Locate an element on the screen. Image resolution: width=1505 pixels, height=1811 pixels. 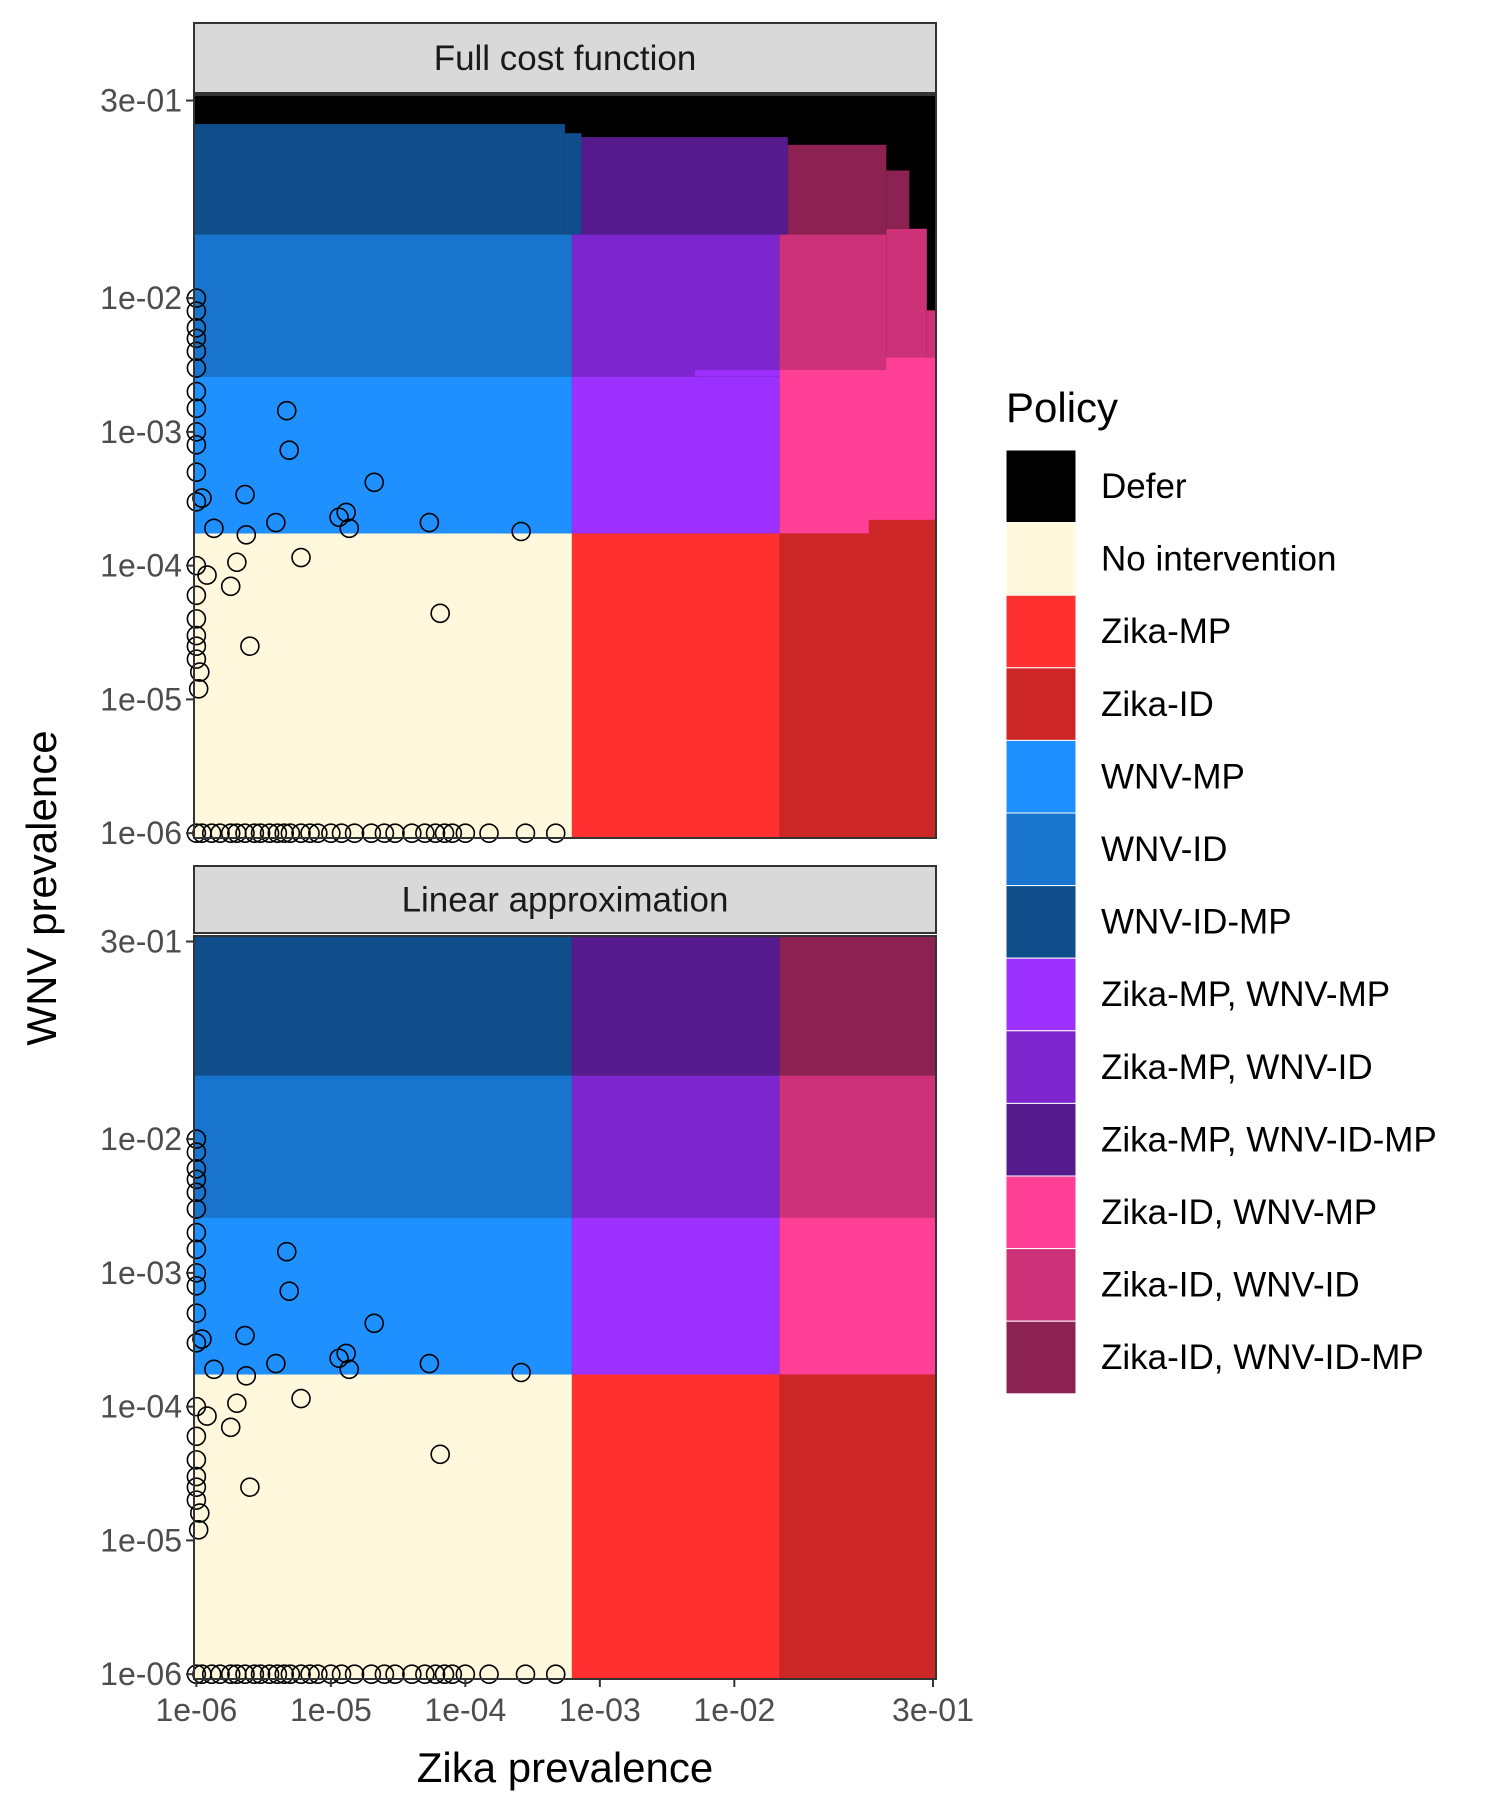
legend-title: Policy is located at coordinates (1062, 407).